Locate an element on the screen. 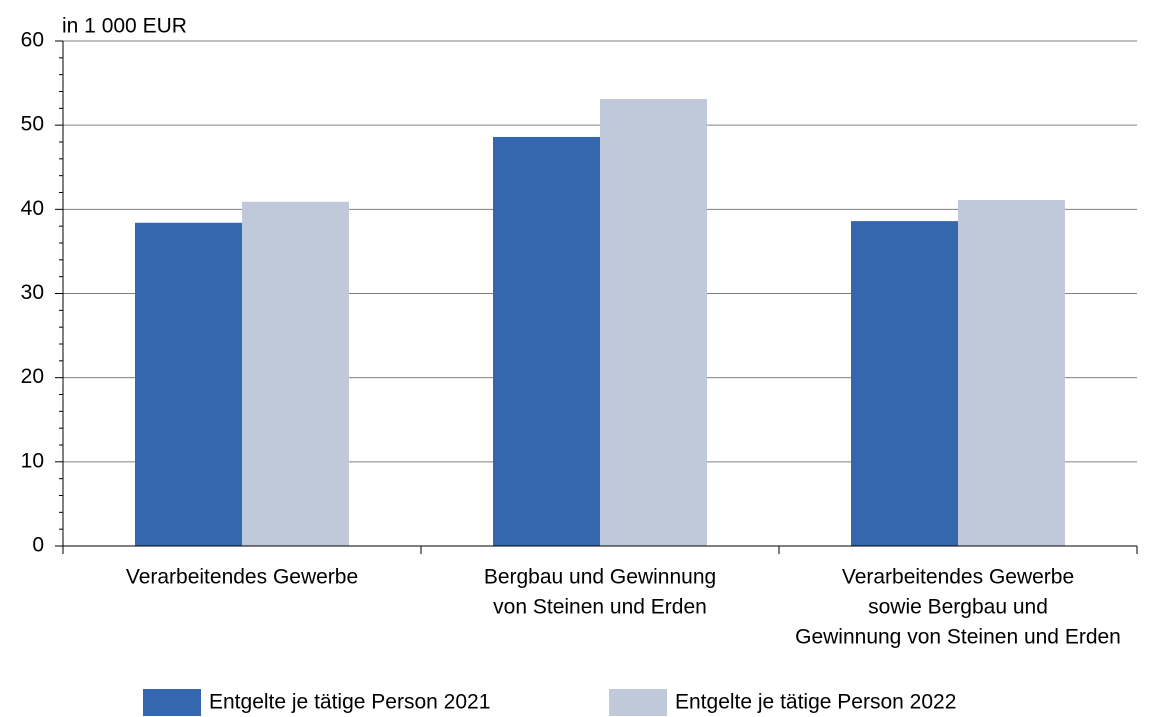 The image size is (1169, 717). y-tick-label: 20 is located at coordinates (32, 376).